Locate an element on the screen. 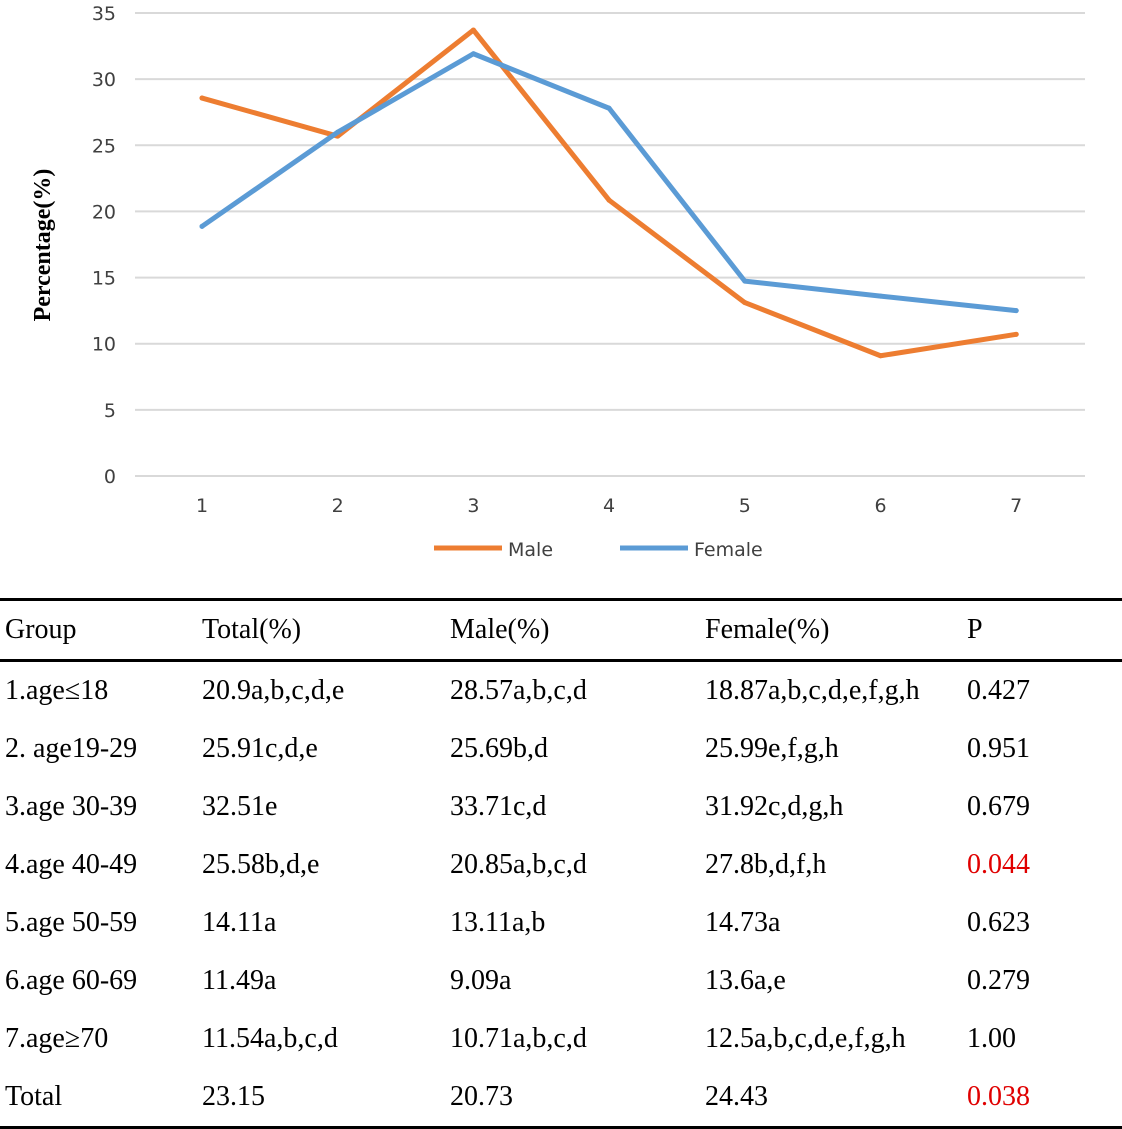 This screenshot has width=1122, height=1129. x-tick-label: 3 is located at coordinates (473, 506).